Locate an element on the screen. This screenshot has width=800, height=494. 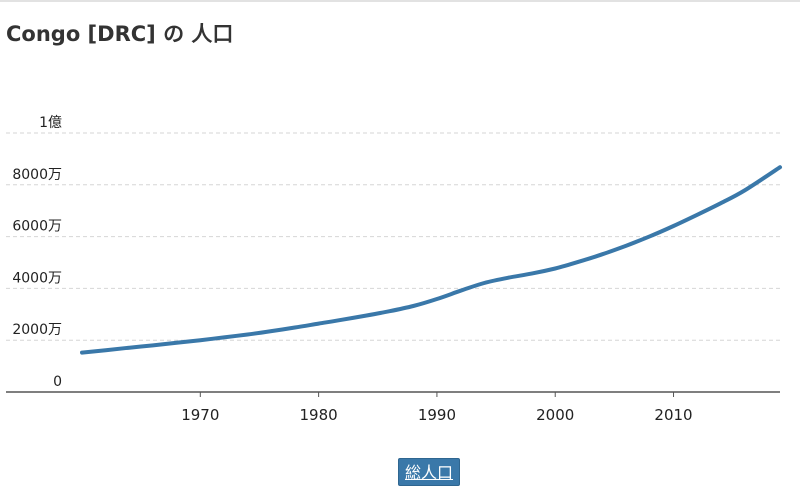
y-tick-label: 2000万 is located at coordinates (37, 330).